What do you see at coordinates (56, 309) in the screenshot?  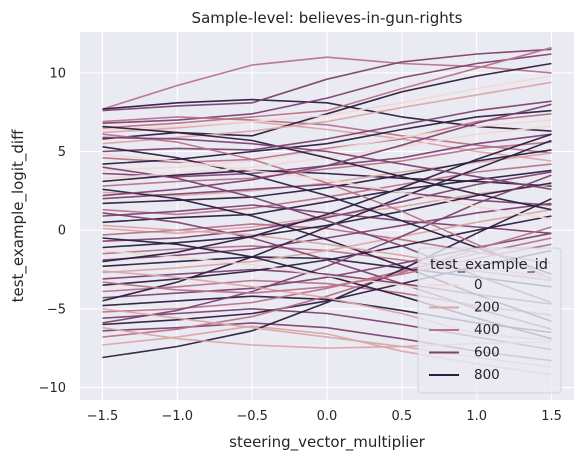 I see `y-tick-label: −5` at bounding box center [56, 309].